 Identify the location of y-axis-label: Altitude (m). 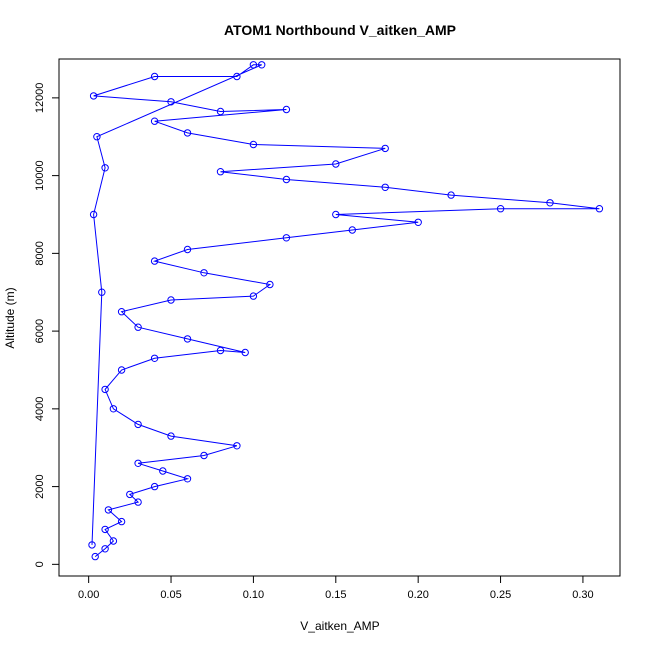
(10, 317).